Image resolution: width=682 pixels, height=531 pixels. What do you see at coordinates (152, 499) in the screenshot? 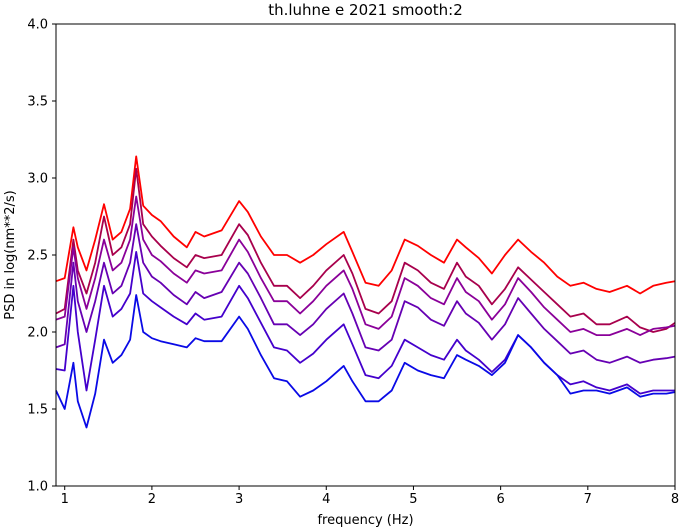
I see `x-tick-label: 2` at bounding box center [152, 499].